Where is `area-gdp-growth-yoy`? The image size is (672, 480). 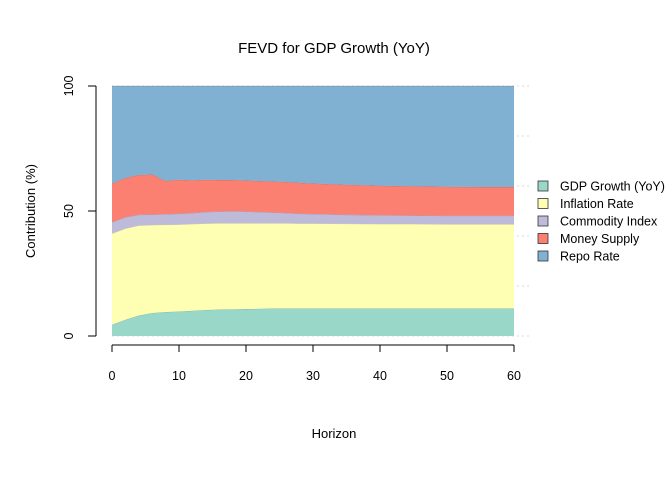 area-gdp-growth-yoy is located at coordinates (313, 322).